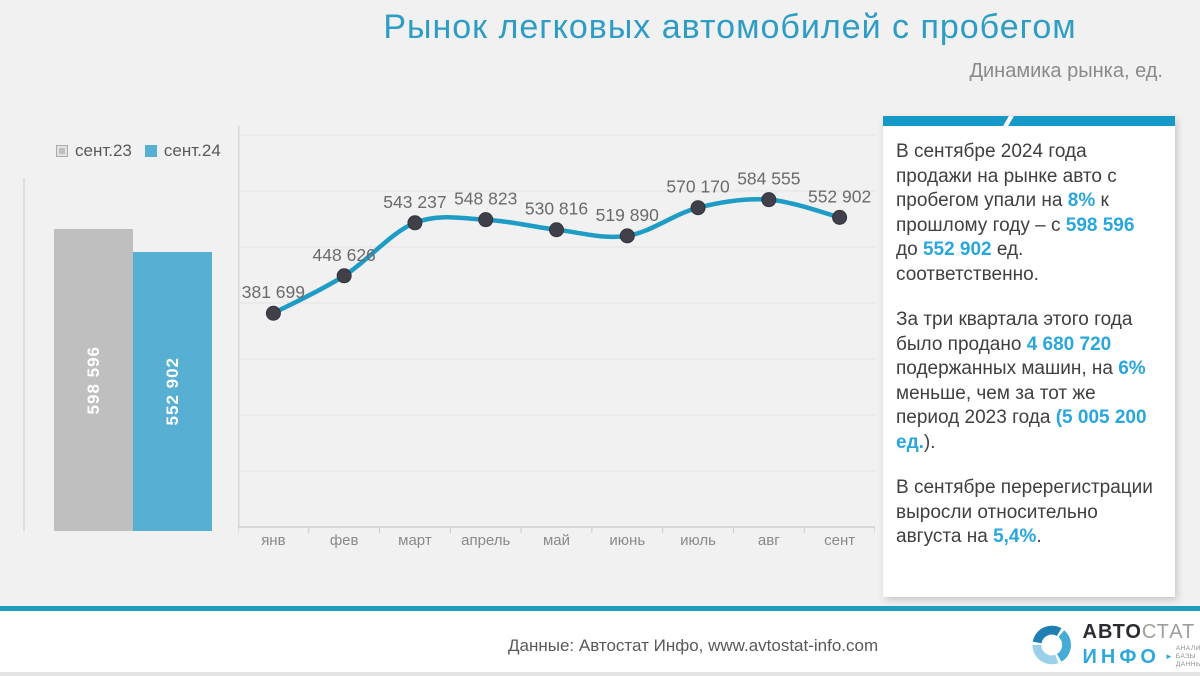 This screenshot has height=676, width=1200. Describe the element at coordinates (415, 540) in the screenshot. I see `x-axis-label: март` at that location.